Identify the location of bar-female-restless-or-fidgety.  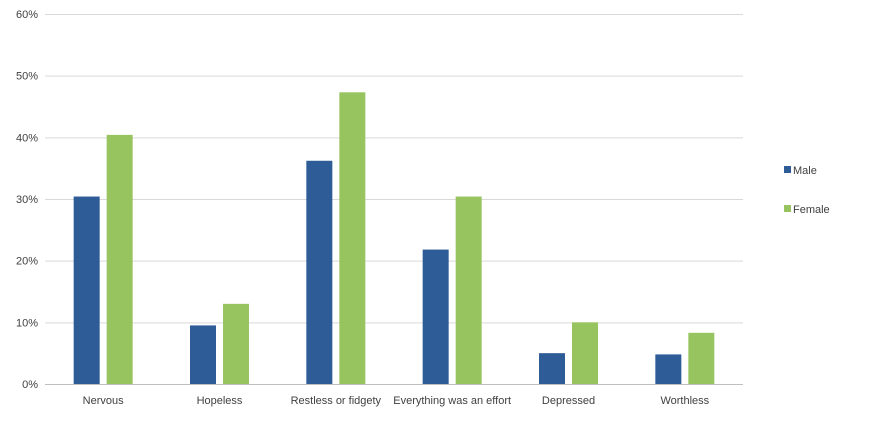
(352, 238).